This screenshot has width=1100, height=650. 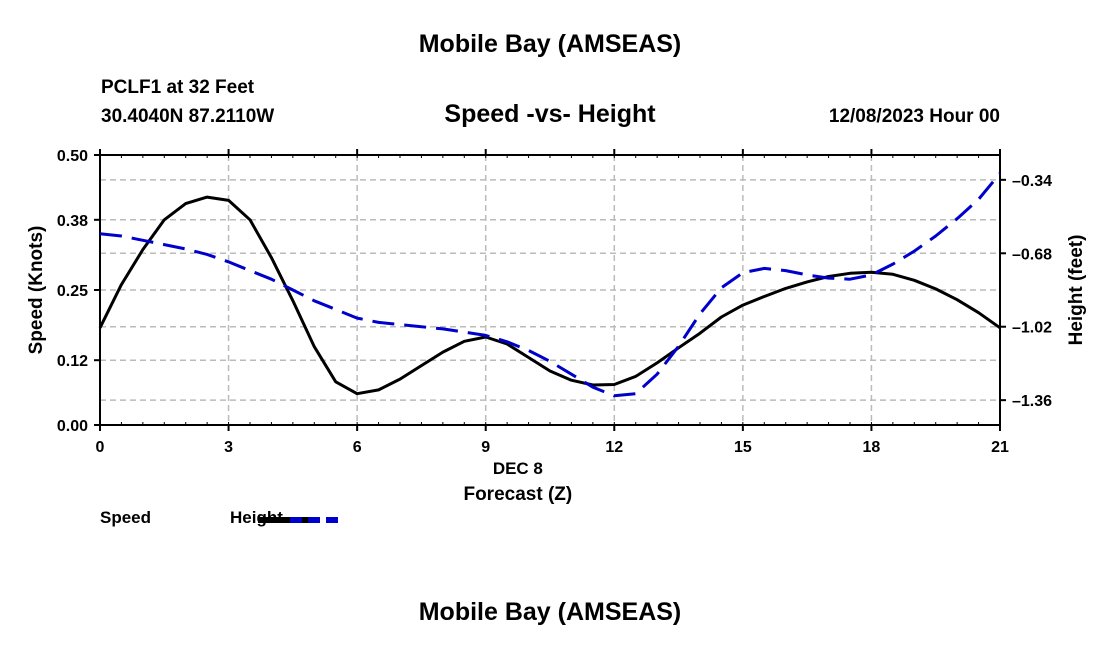 What do you see at coordinates (550, 114) in the screenshot?
I see `chart-subtitle: Speed -vs- Height` at bounding box center [550, 114].